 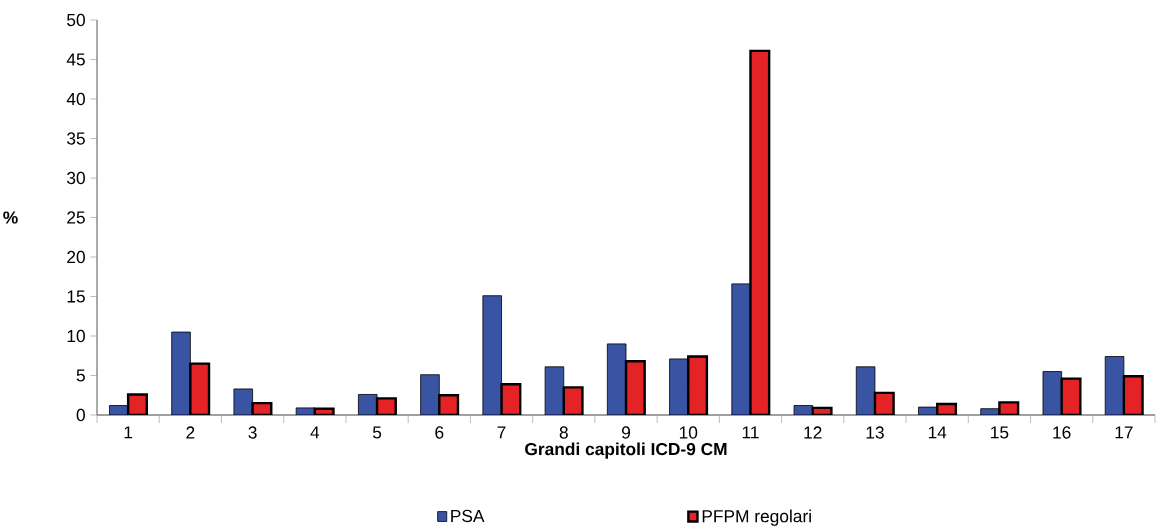 What do you see at coordinates (128, 432) in the screenshot?
I see `x-tick-label: 1` at bounding box center [128, 432].